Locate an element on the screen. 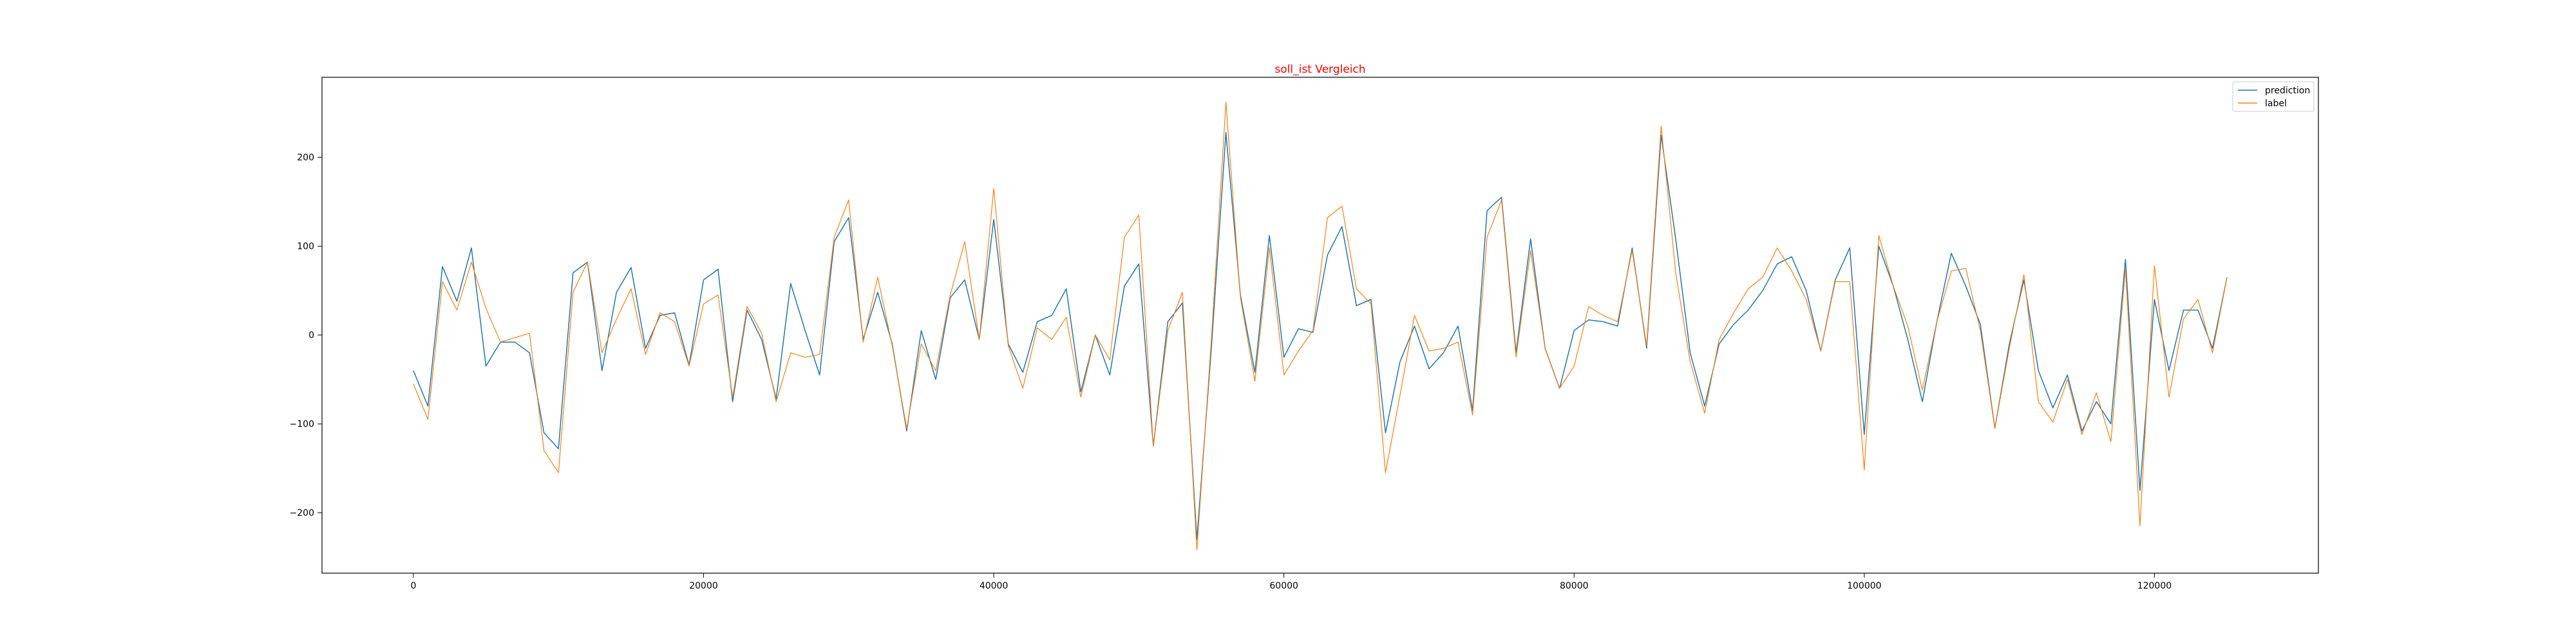 This screenshot has width=2576, height=644. y-tick-label: 0 is located at coordinates (311, 335).